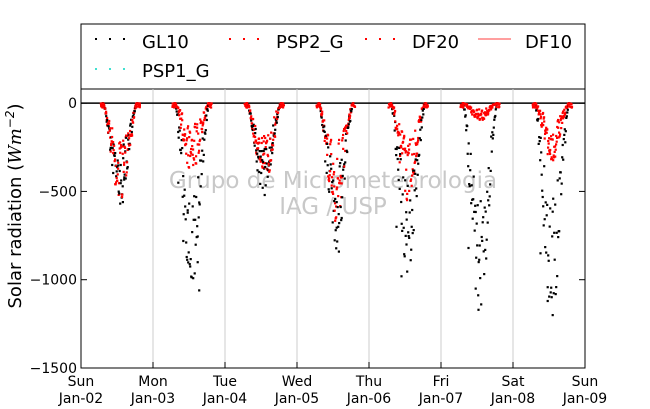 The height and width of the screenshot is (409, 650). What do you see at coordinates (525, 42) in the screenshot?
I see `legend-item-df10: DF10` at bounding box center [525, 42].